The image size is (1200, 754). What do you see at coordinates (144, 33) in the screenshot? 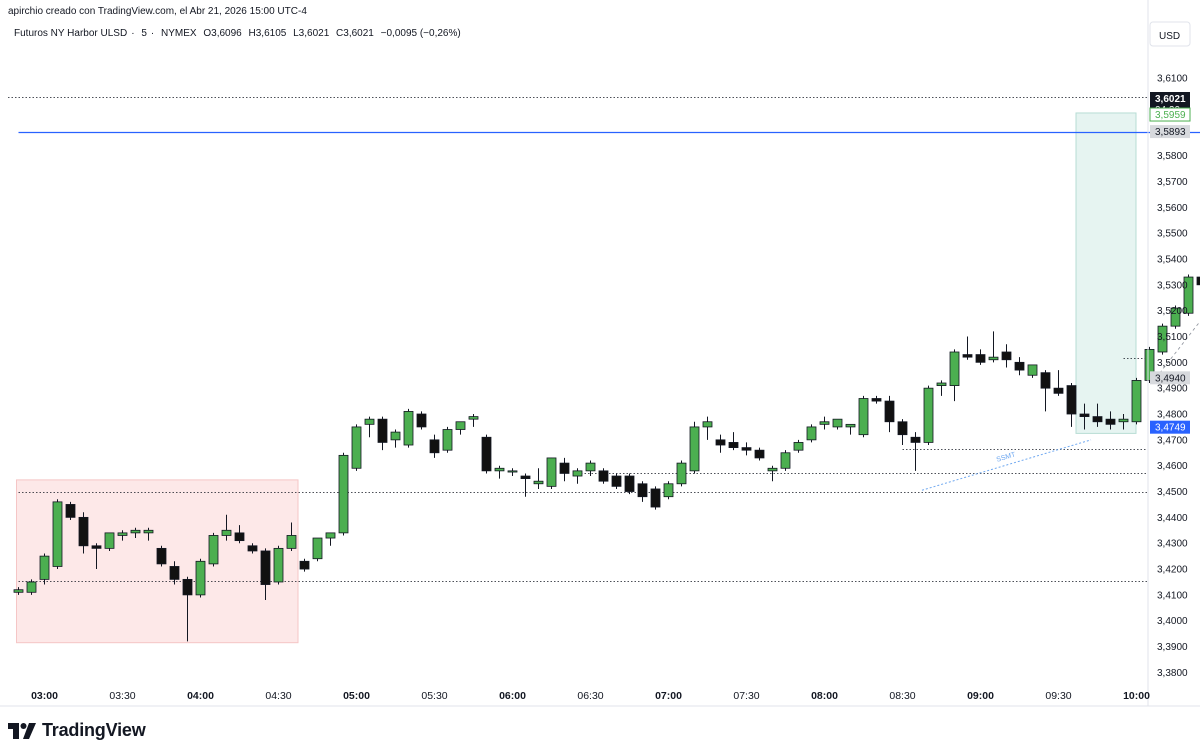
I see `interval: 5` at bounding box center [144, 33].